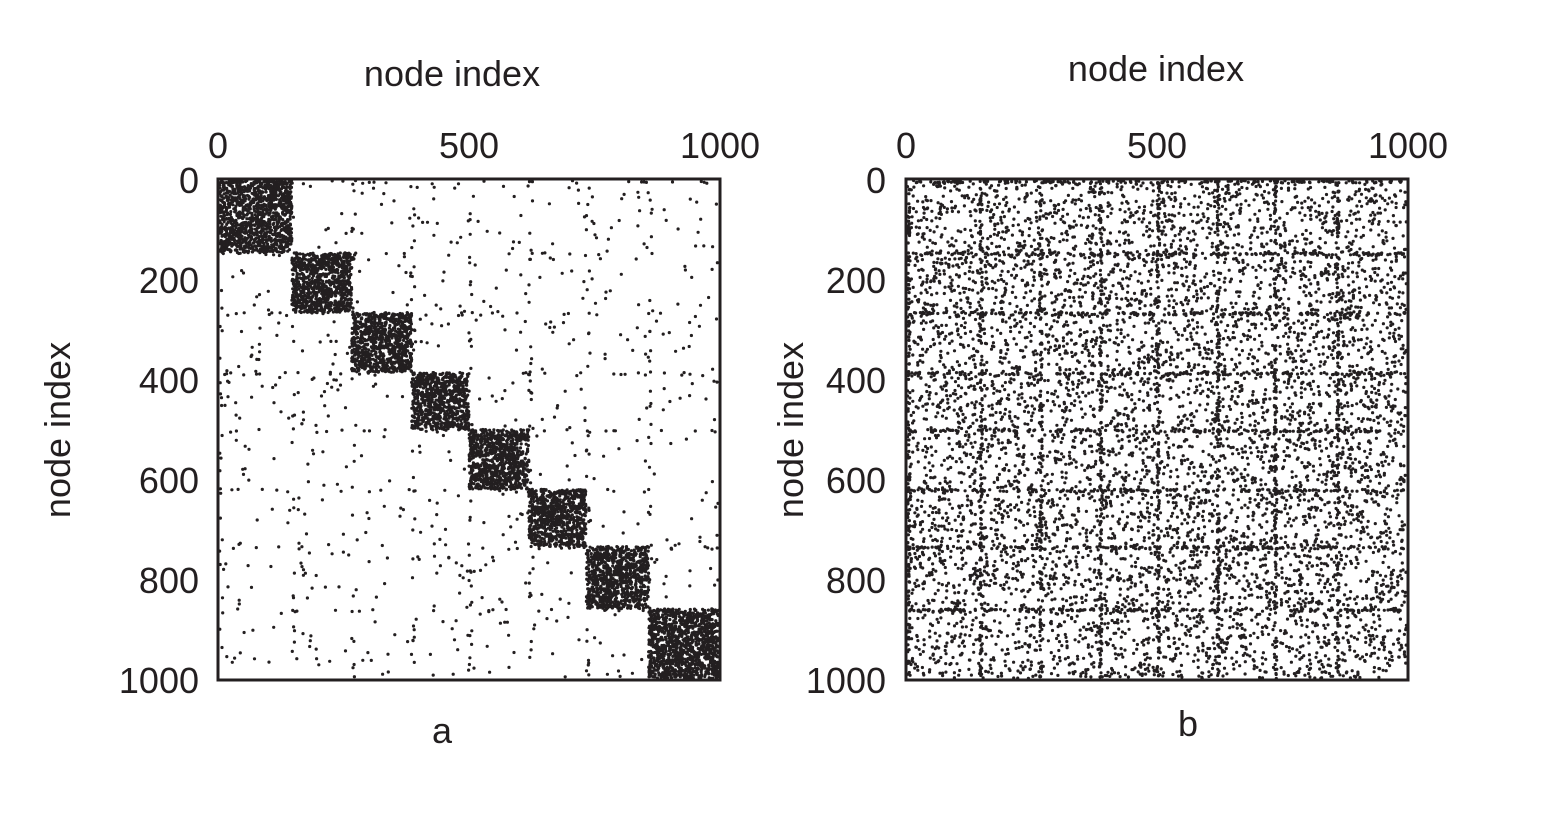 Image resolution: width=1544 pixels, height=818 pixels. Describe the element at coordinates (169, 380) in the screenshot. I see `panel-a-ytick-400: 400` at that location.